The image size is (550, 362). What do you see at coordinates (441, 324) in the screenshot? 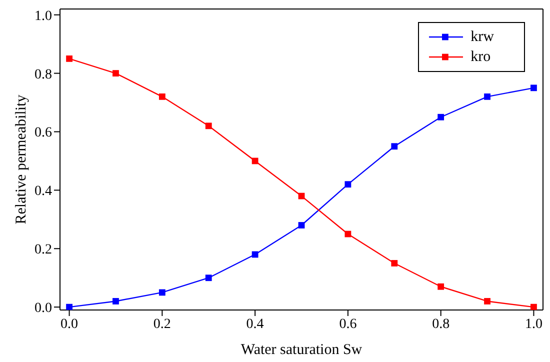
I see `x-tick-label: 0.8` at bounding box center [441, 324].